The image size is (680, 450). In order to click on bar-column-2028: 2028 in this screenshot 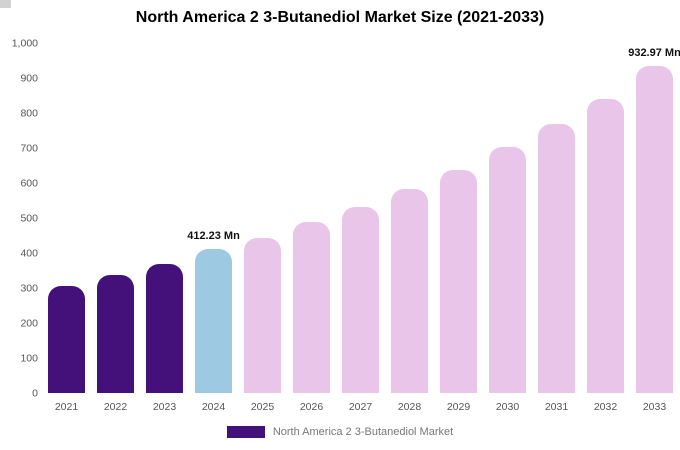, I will do `click(409, 228)`.